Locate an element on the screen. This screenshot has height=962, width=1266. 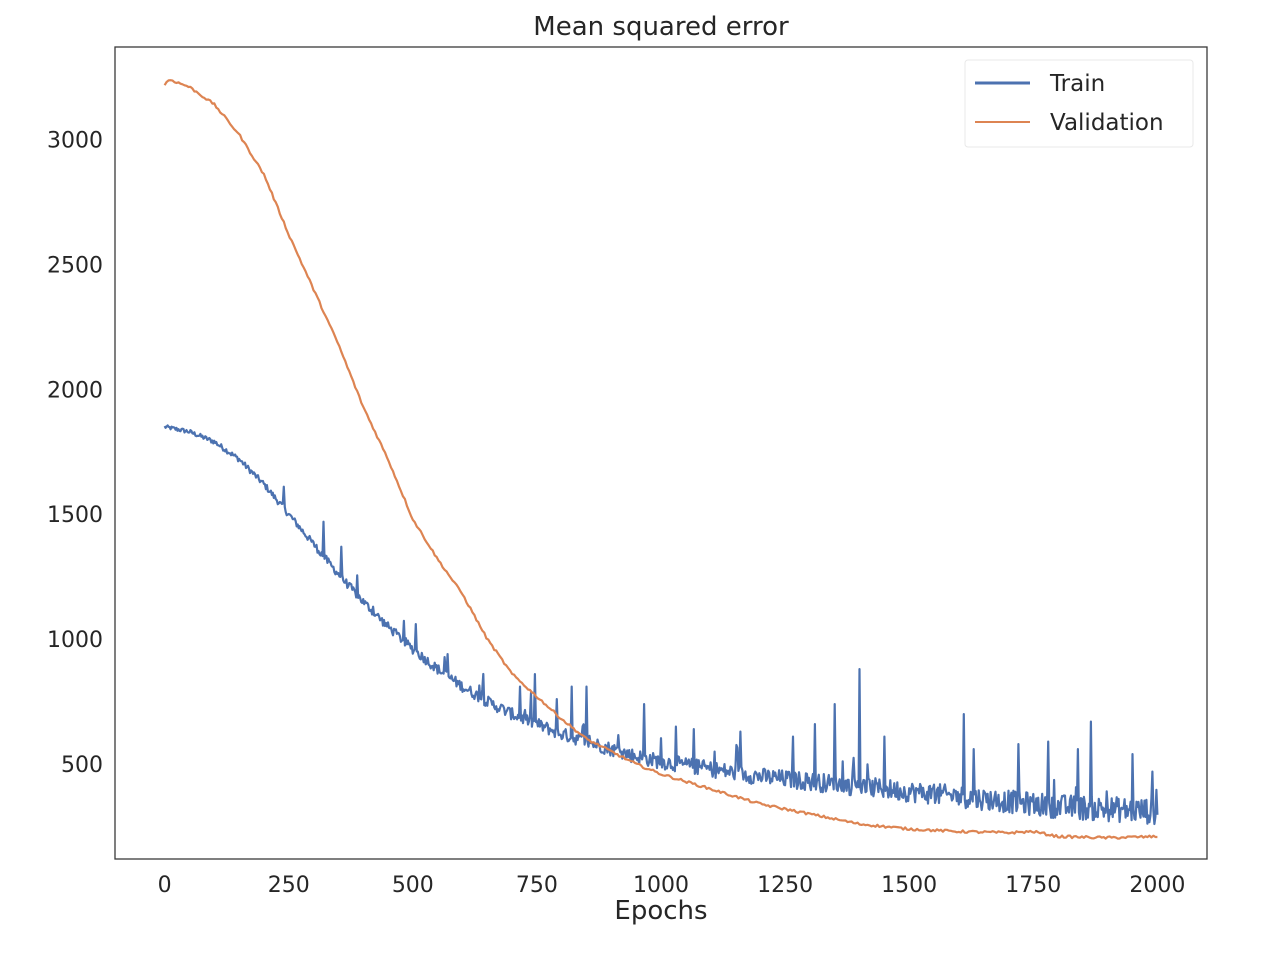
legend-label-validation: Validation is located at coordinates (1107, 123).